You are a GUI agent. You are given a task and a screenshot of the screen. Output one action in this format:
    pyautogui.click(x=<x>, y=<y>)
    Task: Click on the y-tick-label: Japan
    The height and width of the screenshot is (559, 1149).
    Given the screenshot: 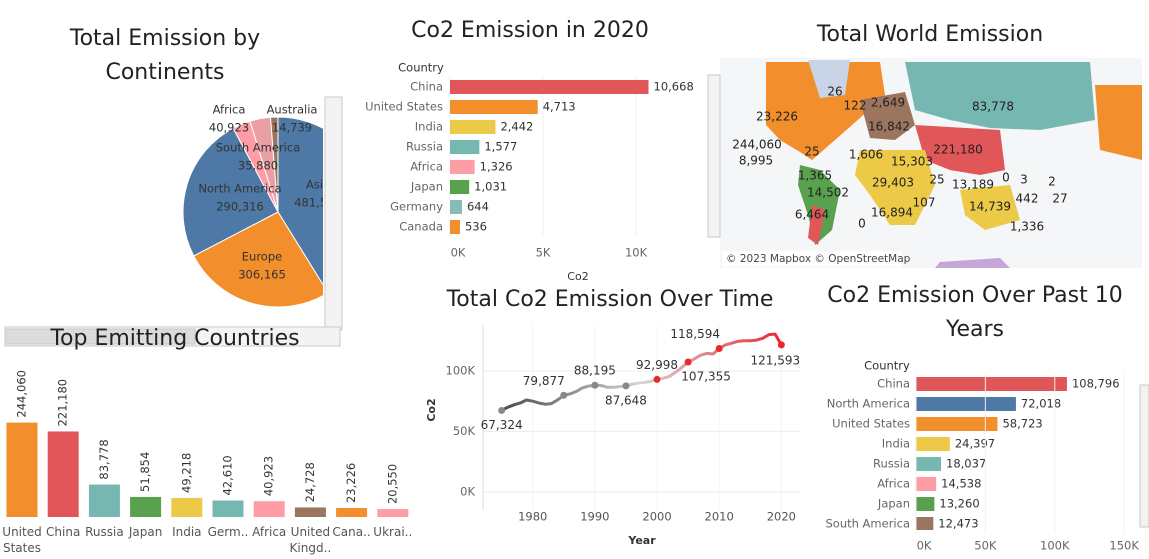 What is the action you would take?
    pyautogui.click(x=426, y=187)
    